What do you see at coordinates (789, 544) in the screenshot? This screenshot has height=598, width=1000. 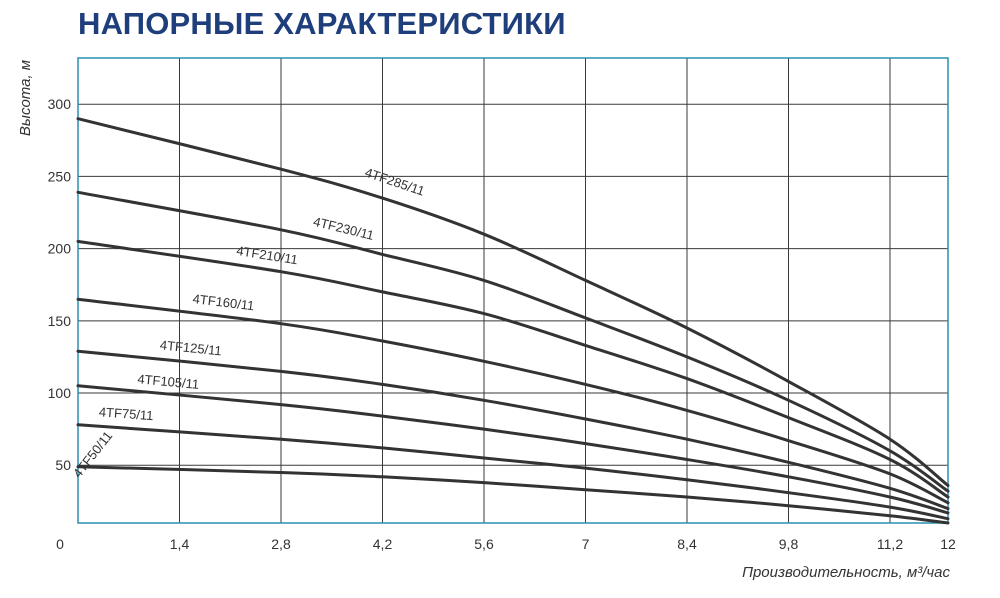 I see `x-tick-label: 9,8` at bounding box center [789, 544].